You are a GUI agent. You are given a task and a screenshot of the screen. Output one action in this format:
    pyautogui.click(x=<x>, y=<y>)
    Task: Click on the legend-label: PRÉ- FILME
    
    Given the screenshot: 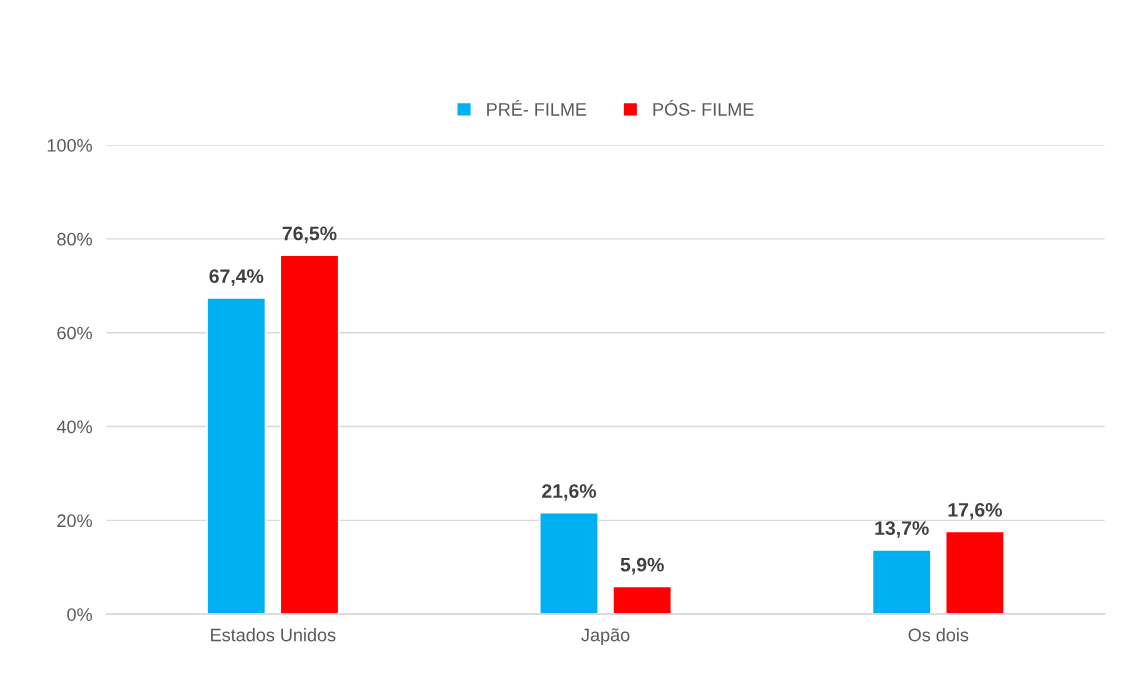 What is the action you would take?
    pyautogui.click(x=537, y=107)
    